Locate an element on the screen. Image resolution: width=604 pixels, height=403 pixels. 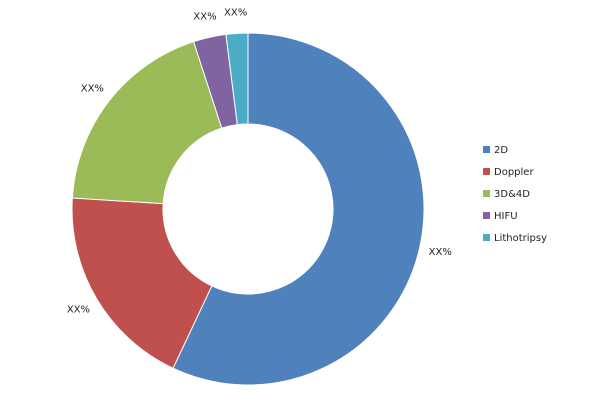
legend-label: 3D&4D is located at coordinates (512, 194).